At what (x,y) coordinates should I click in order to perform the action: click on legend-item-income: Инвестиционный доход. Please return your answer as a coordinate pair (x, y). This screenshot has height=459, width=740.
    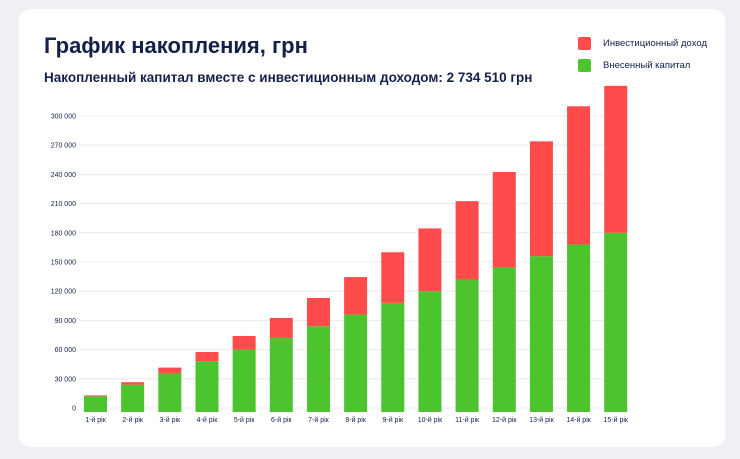
    Looking at the image, I should click on (642, 43).